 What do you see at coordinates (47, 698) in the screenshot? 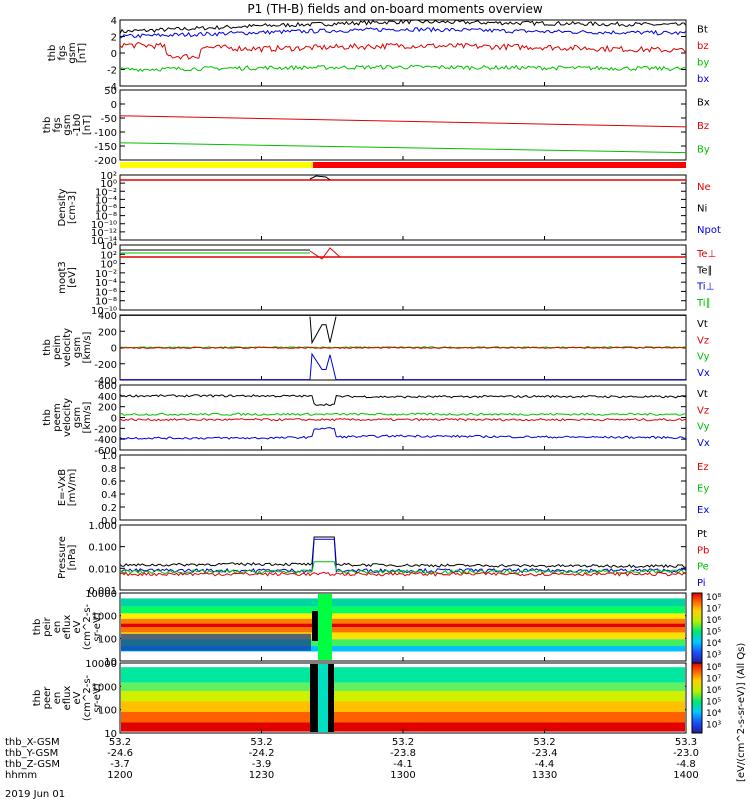
I see `y-axis-label: peer` at bounding box center [47, 698].